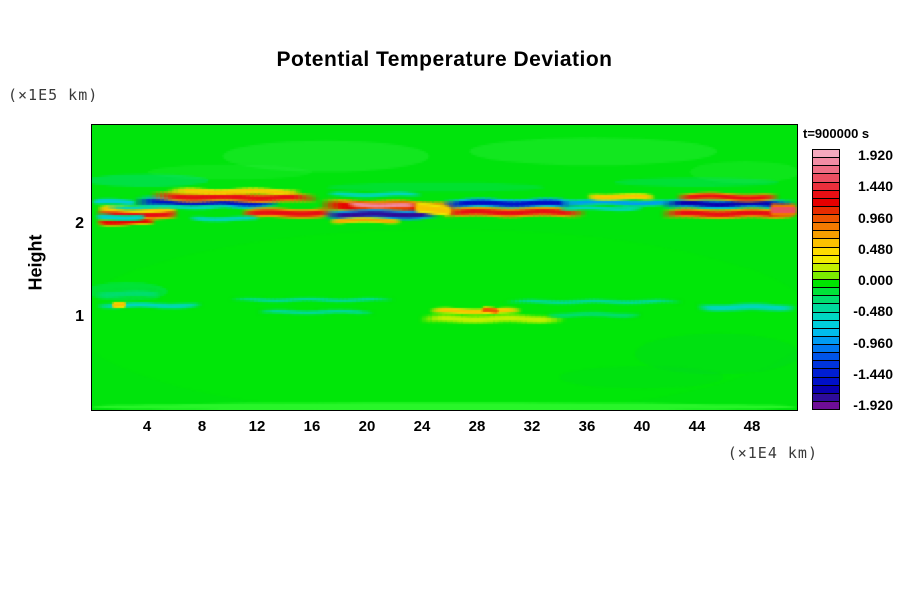  What do you see at coordinates (875, 186) in the screenshot?
I see `colorbar-tick-label: 1.440` at bounding box center [875, 186].